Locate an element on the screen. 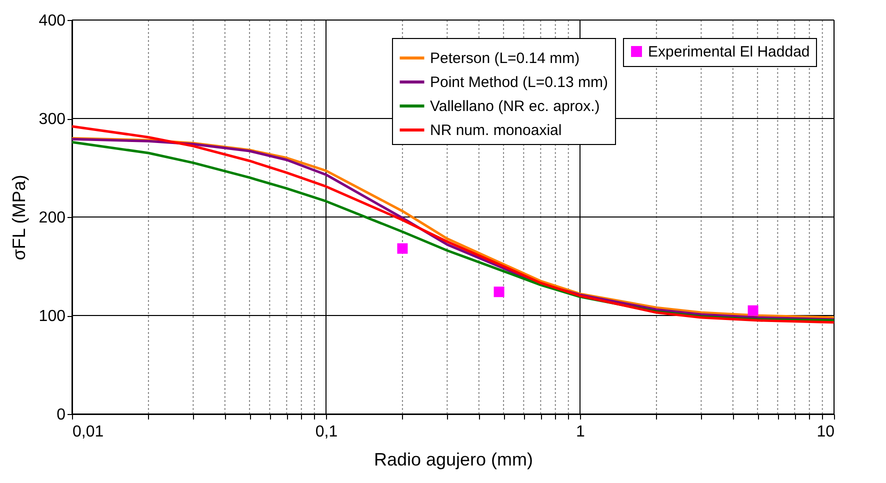 Image resolution: width=886 pixels, height=483 pixels. legend-label: Point Method (L=0.13 mm) is located at coordinates (519, 82).